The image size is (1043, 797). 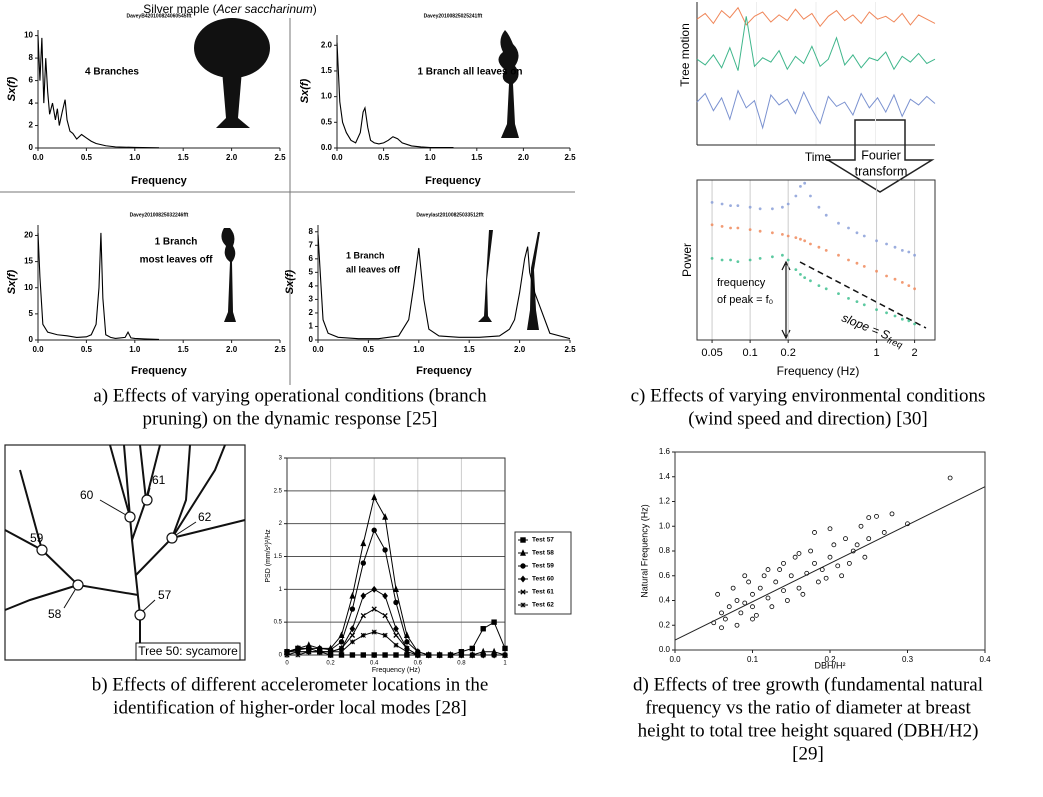 I want to click on x-tick-label: 1.0, so click(x=419, y=349).